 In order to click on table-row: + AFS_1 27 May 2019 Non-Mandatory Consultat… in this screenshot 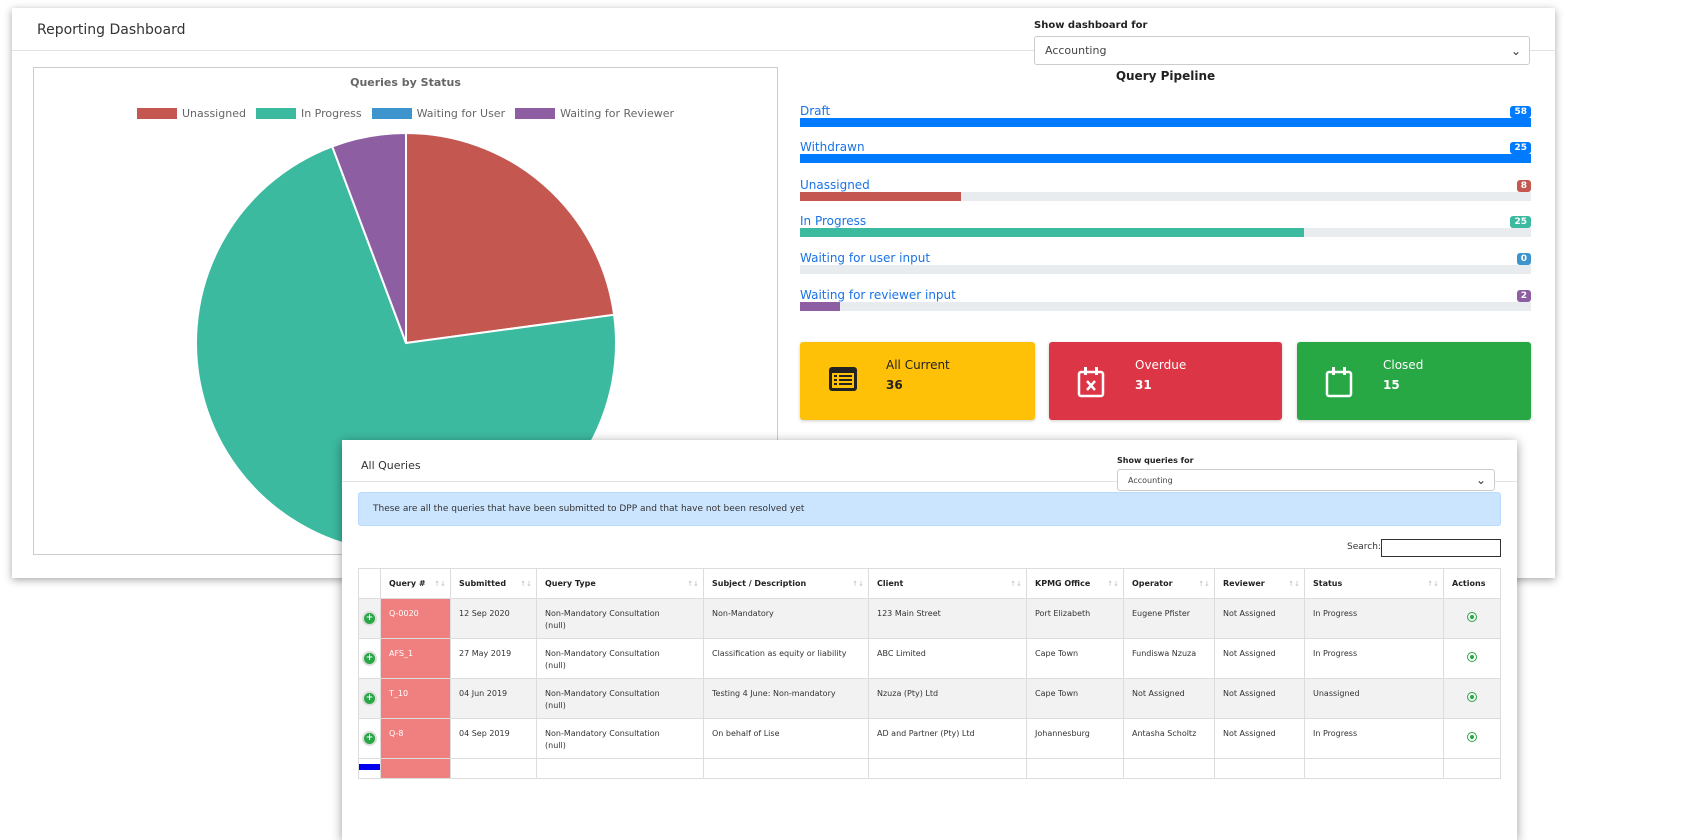, I will do `click(929, 658)`.